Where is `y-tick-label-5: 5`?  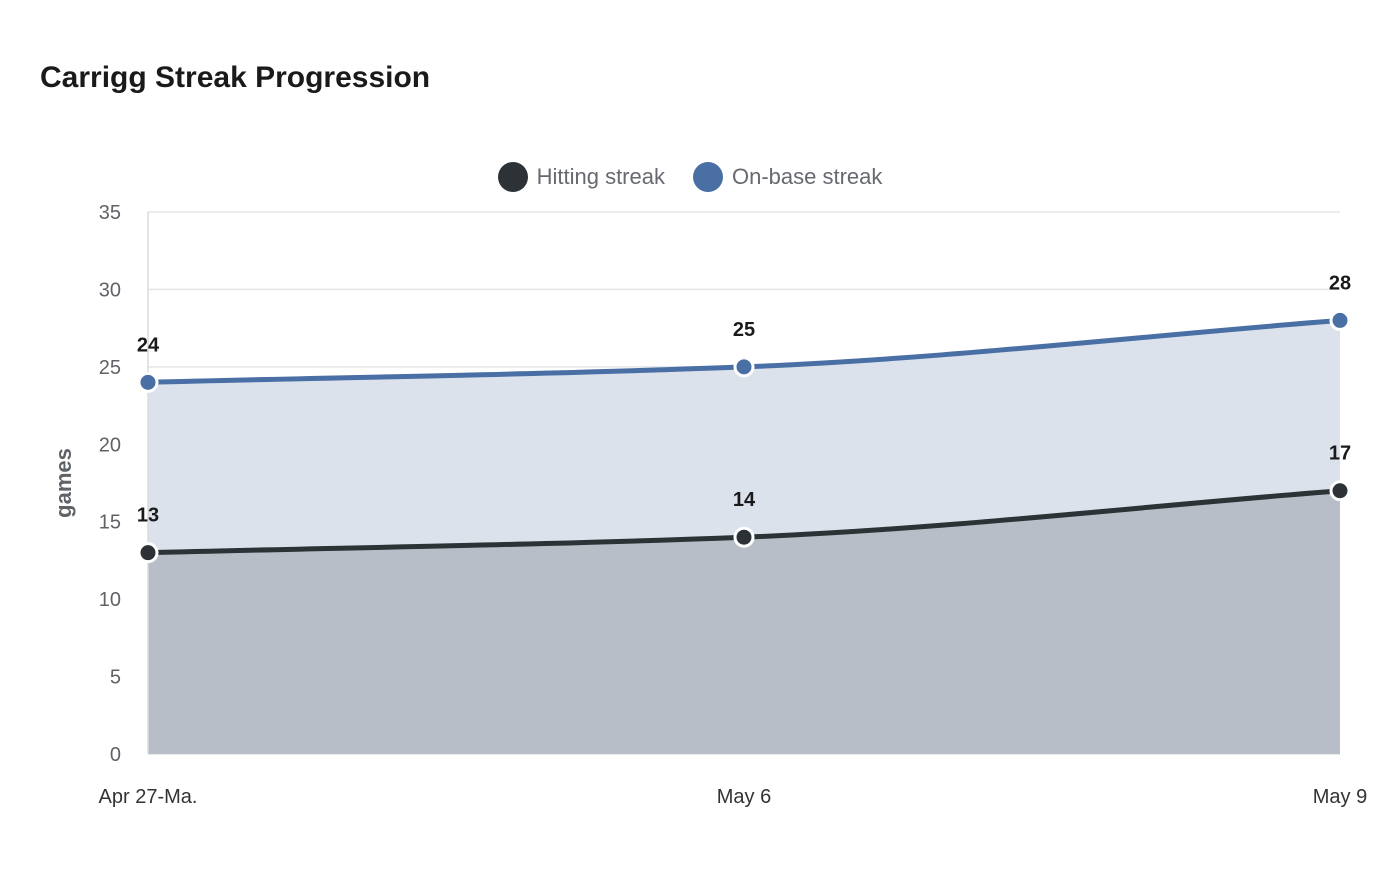
y-tick-label-5: 5 is located at coordinates (115, 678).